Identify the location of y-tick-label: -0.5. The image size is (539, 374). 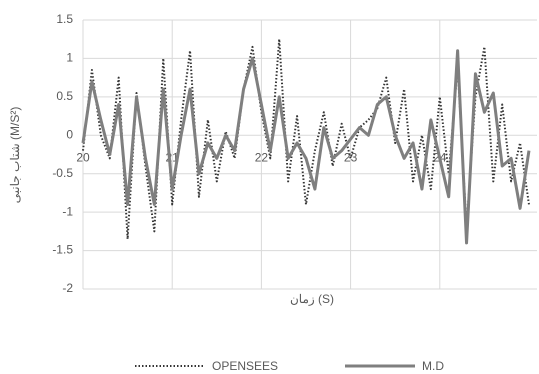
(62, 173).